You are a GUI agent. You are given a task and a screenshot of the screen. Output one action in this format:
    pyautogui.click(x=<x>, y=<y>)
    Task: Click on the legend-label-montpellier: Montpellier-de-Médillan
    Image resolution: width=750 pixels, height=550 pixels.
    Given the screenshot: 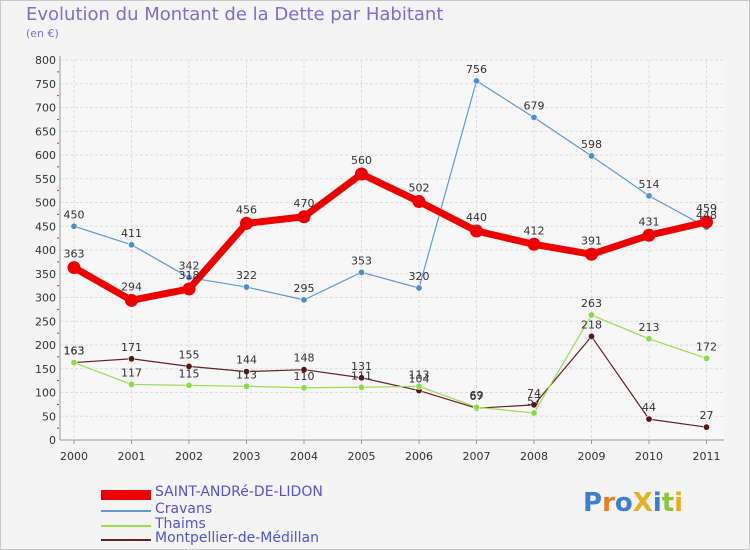 What is the action you would take?
    pyautogui.click(x=237, y=538)
    